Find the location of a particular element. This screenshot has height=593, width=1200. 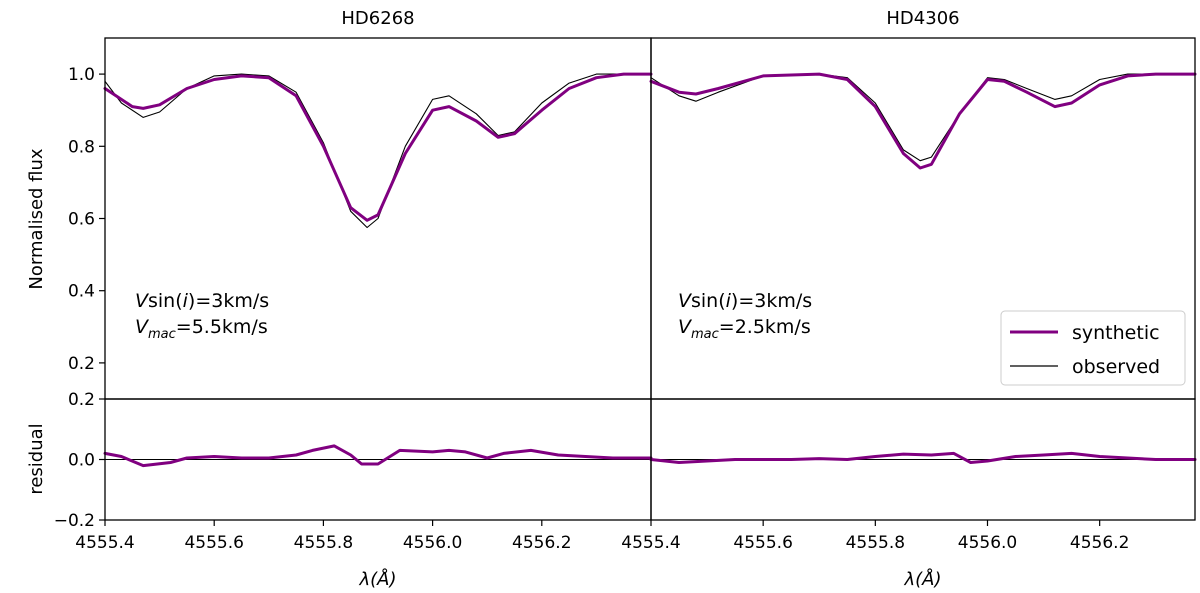

x-tick-label-bottom-right: 4555.8 is located at coordinates (875, 543).